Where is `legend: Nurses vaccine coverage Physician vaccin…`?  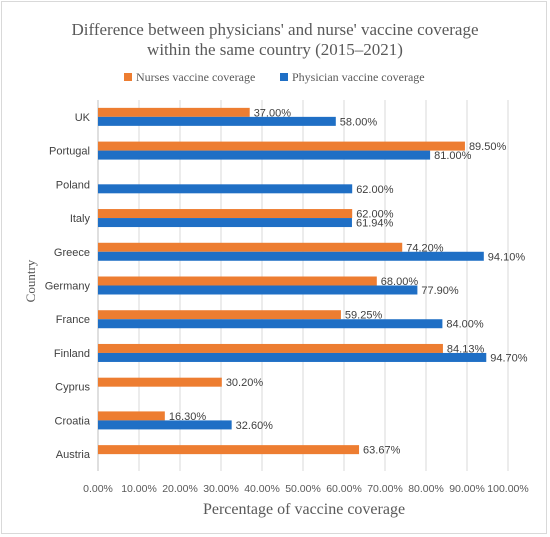 legend: Nurses vaccine coverage Physician vaccin… is located at coordinates (274, 77).